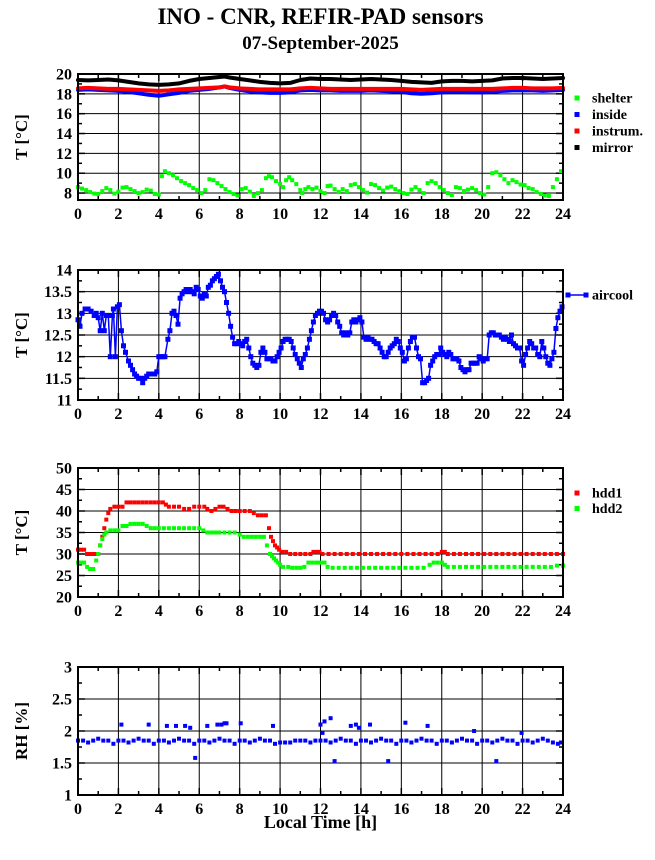 The image size is (655, 860). I want to click on series-hdd1, so click(320, 528).